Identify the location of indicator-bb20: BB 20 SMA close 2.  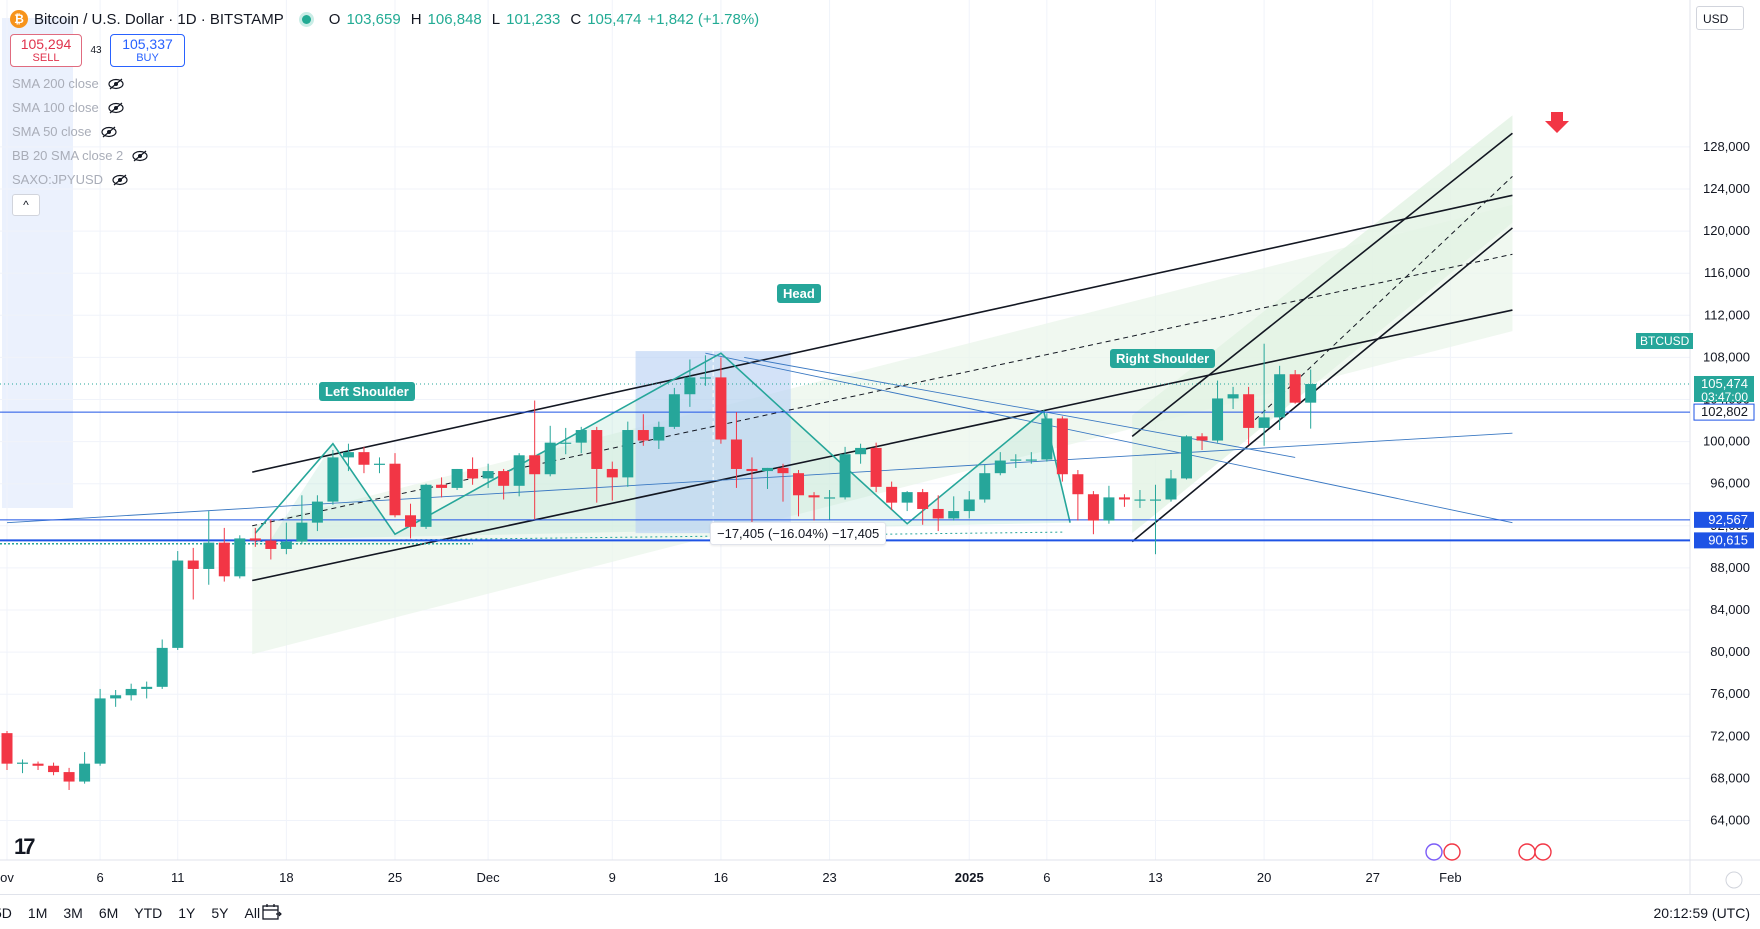
(80, 155).